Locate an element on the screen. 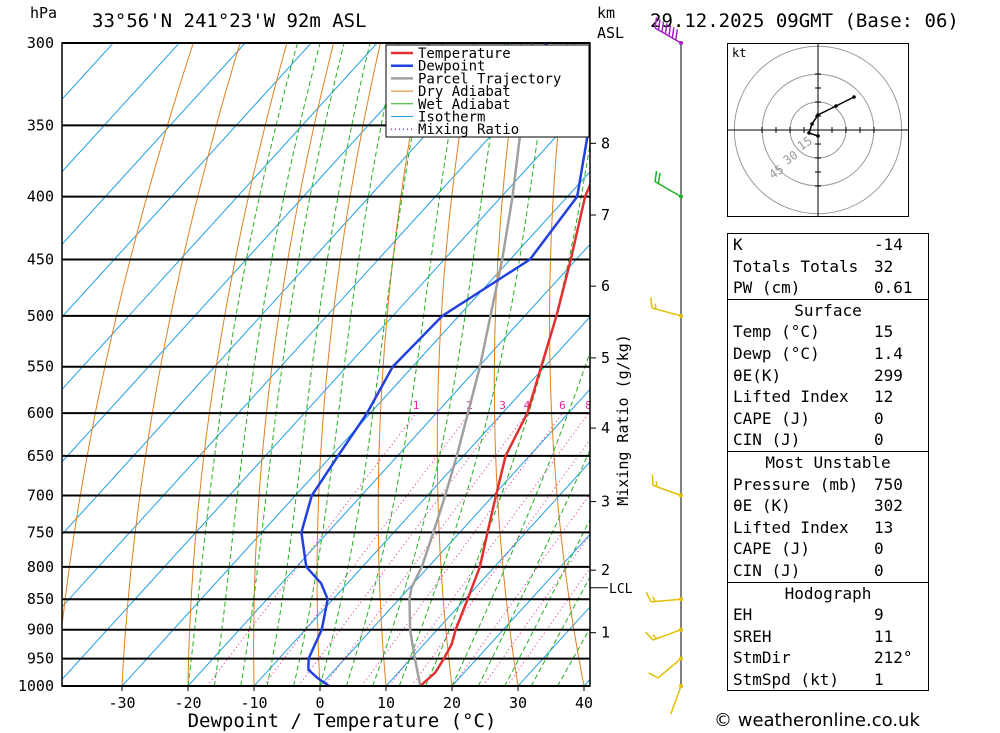 This screenshot has height=733, width=1000. pressure-tick-label: 450 is located at coordinates (40, 260).